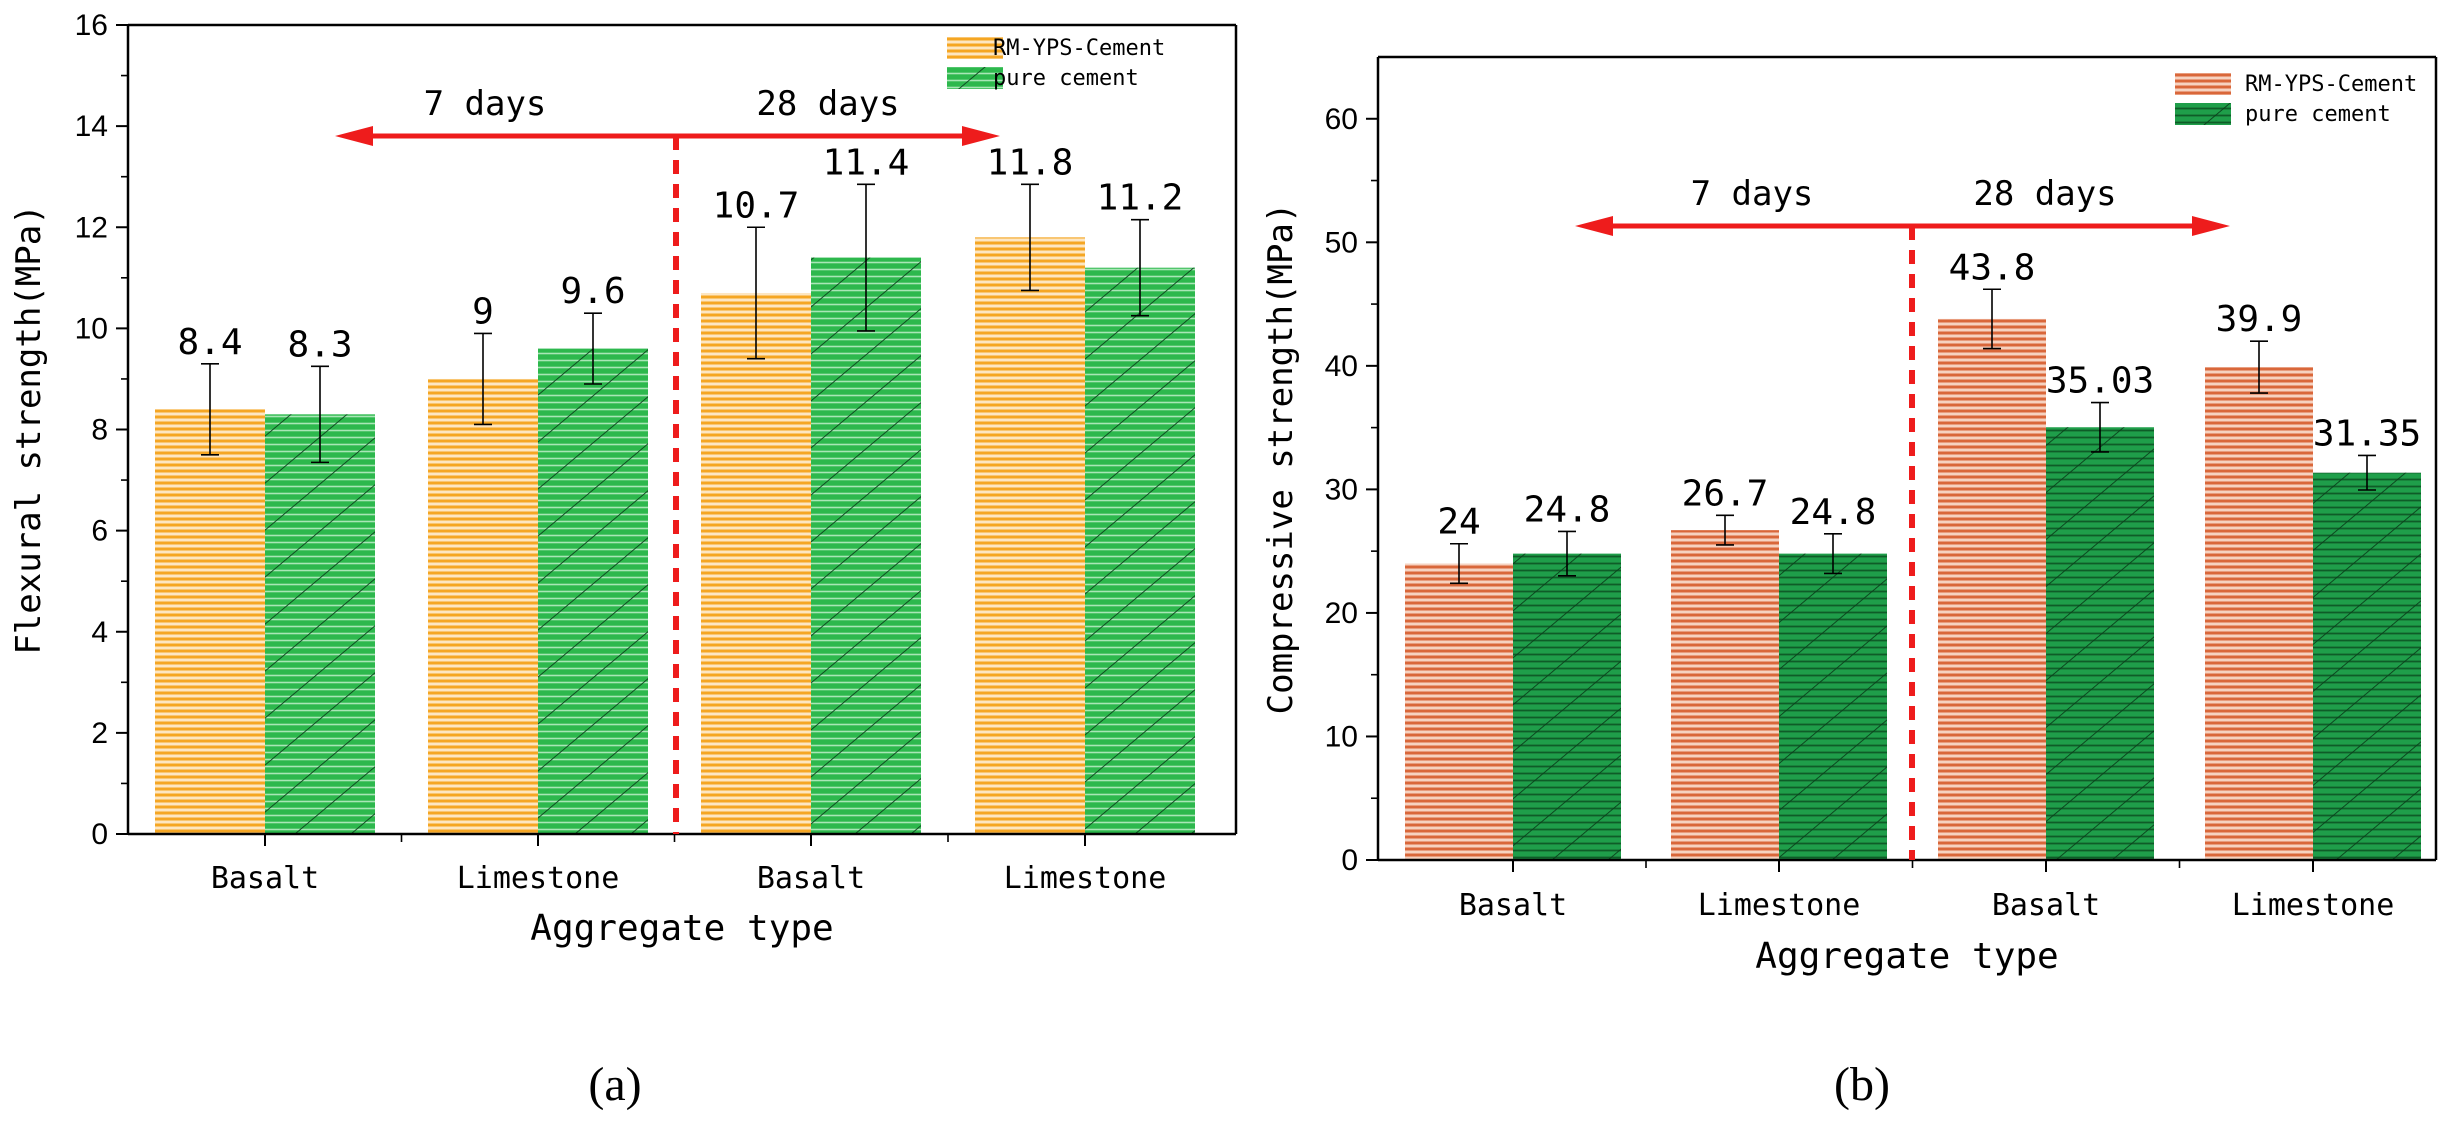 The height and width of the screenshot is (1131, 2464). Describe the element at coordinates (483, 311) in the screenshot. I see `data-label: 9` at that location.